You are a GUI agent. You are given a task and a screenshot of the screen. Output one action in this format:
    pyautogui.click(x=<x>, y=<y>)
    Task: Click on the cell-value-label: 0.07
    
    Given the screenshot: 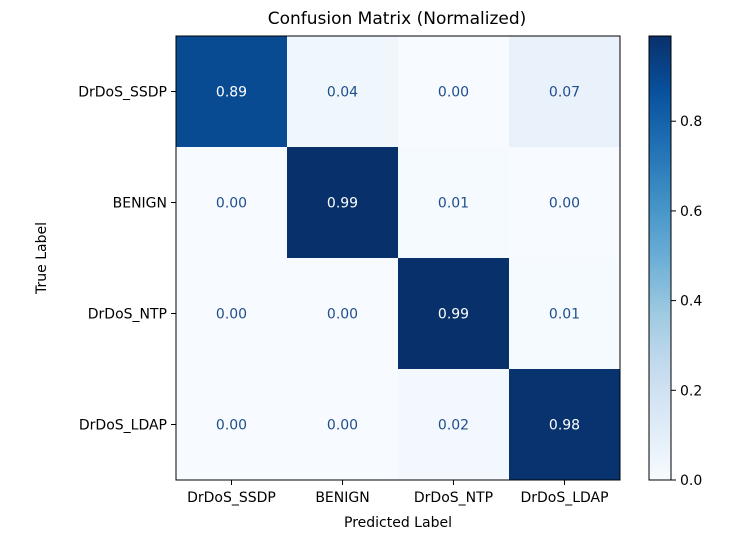 What is the action you would take?
    pyautogui.click(x=564, y=93)
    